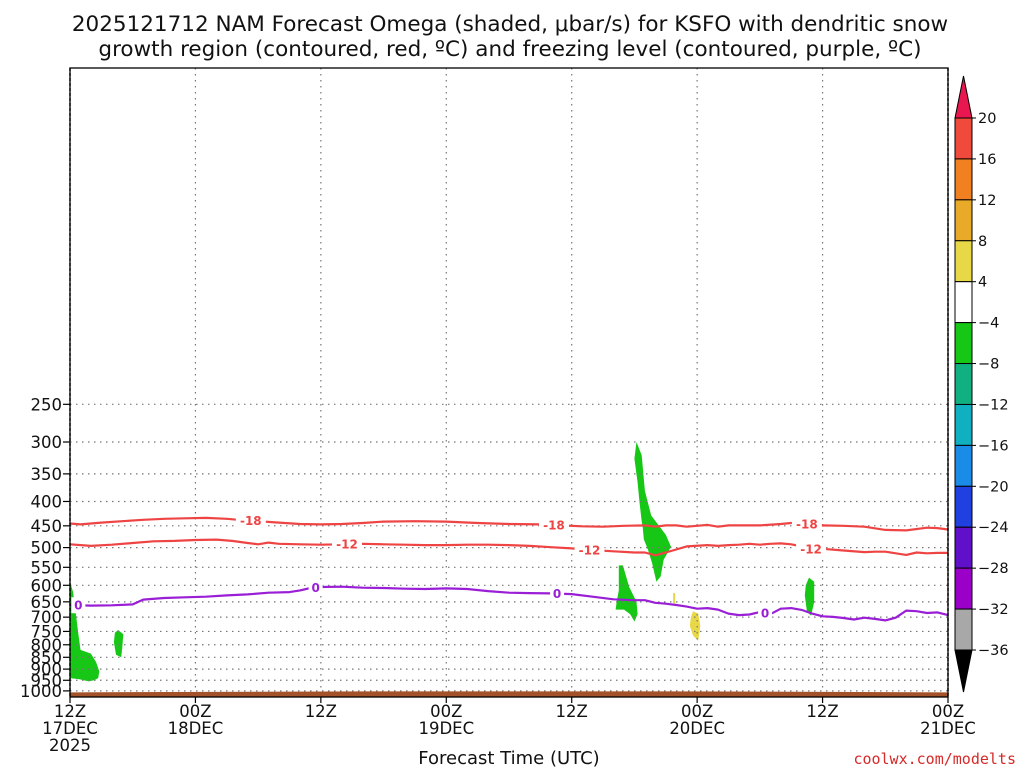  Describe the element at coordinates (993, 446) in the screenshot. I see `colorbar-tick-label: −16` at that location.